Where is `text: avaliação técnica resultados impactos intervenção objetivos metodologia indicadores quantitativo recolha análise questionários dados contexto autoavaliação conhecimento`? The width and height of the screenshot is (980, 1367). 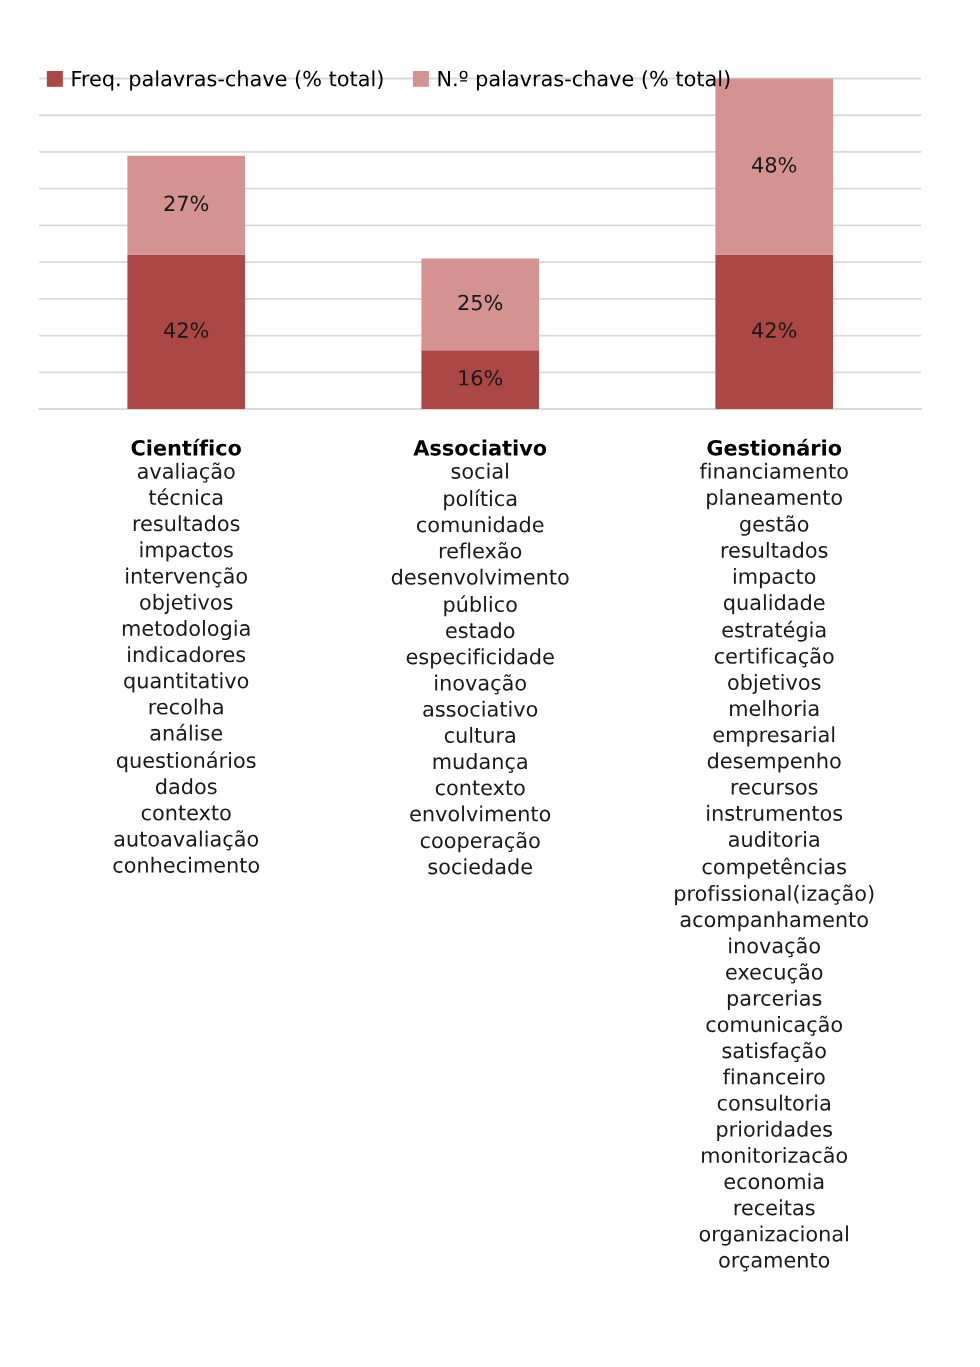
text: avaliação técnica resultados impactos intervenção objetivos metodologia indicadores quantitativo recolha análise questionários dados contexto autoavaliação conhecimento is located at coordinates (186, 667).